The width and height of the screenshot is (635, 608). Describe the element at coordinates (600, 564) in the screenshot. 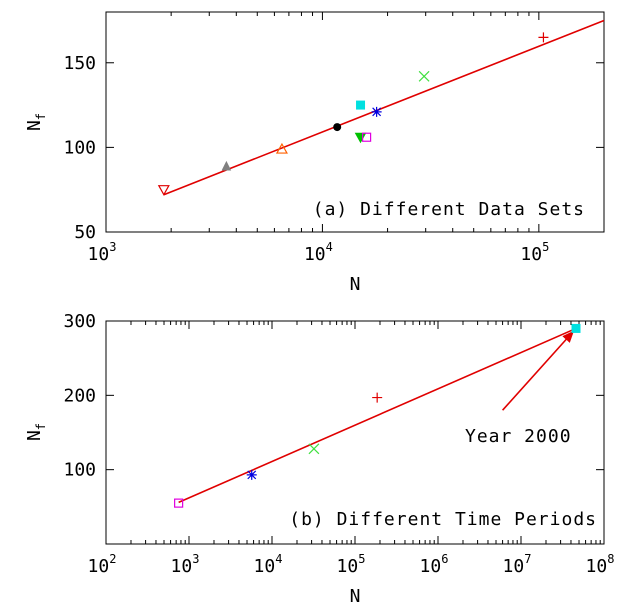

I see `x-tick-label: 10⁸` at that location.